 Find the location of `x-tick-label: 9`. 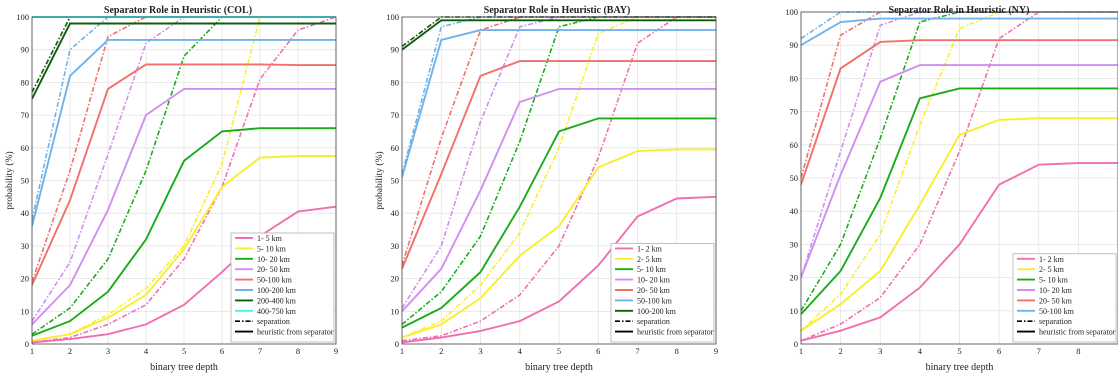

x-tick-label: 9 is located at coordinates (336, 351).